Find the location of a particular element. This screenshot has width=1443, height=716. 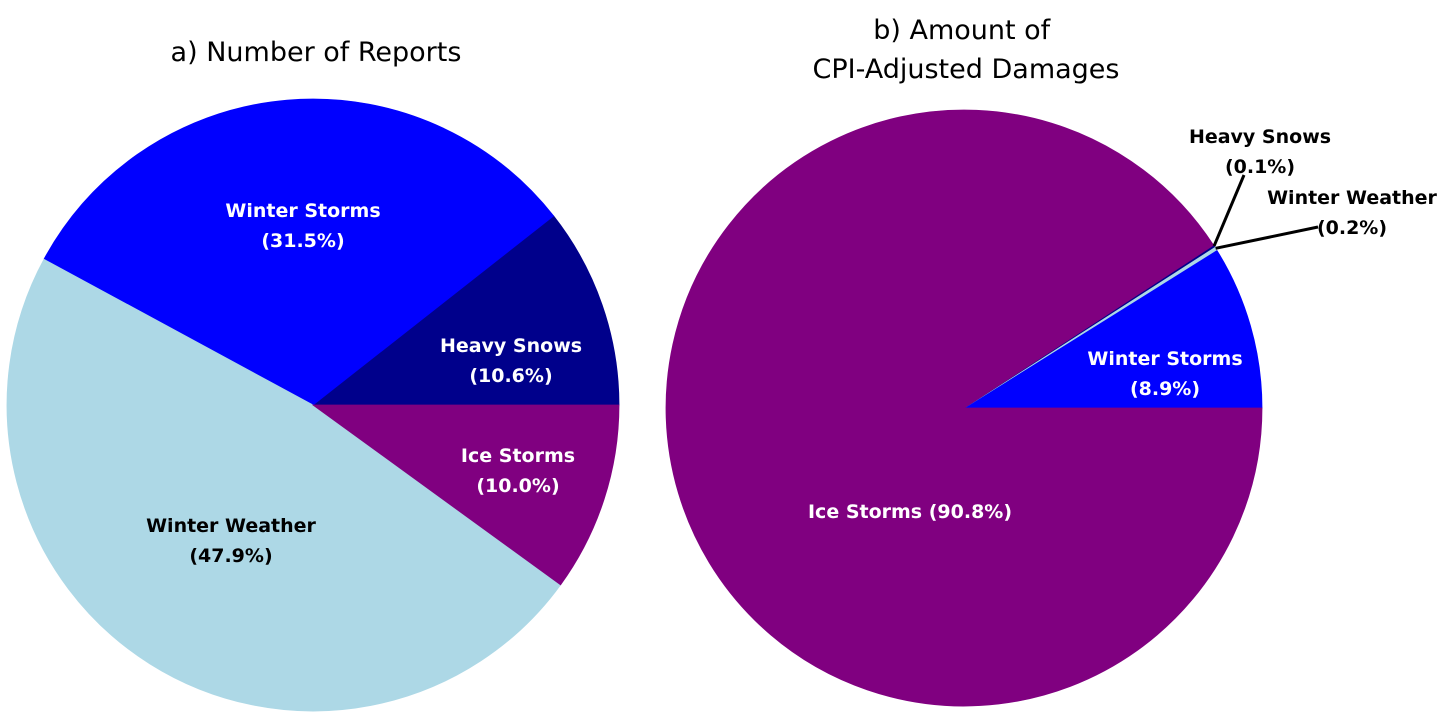

chart-b-callout-line-winter-weather is located at coordinates (1267, 237).